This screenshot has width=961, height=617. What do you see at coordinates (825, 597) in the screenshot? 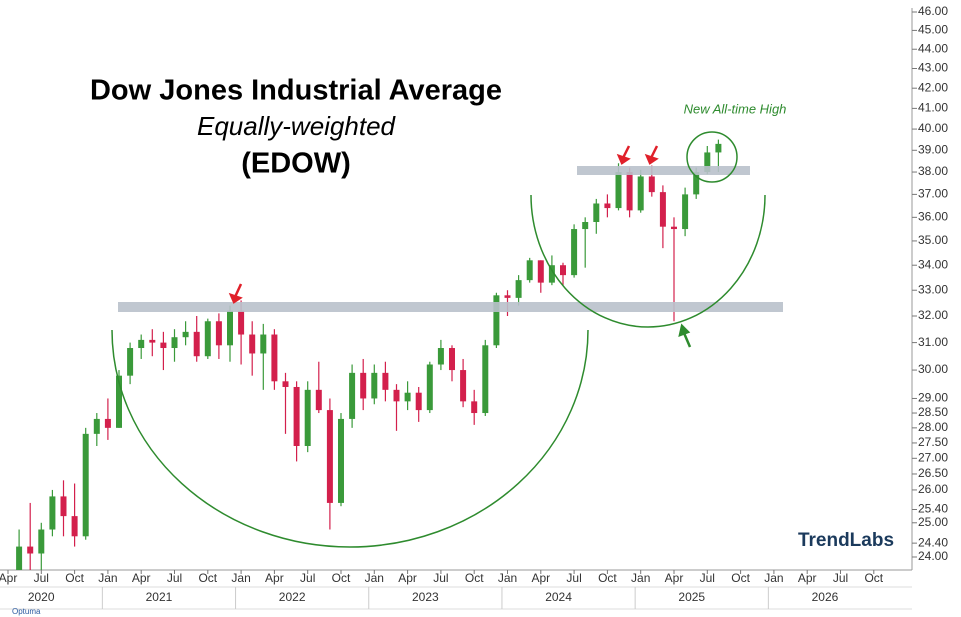
I see `year-label: 2026` at bounding box center [825, 597].